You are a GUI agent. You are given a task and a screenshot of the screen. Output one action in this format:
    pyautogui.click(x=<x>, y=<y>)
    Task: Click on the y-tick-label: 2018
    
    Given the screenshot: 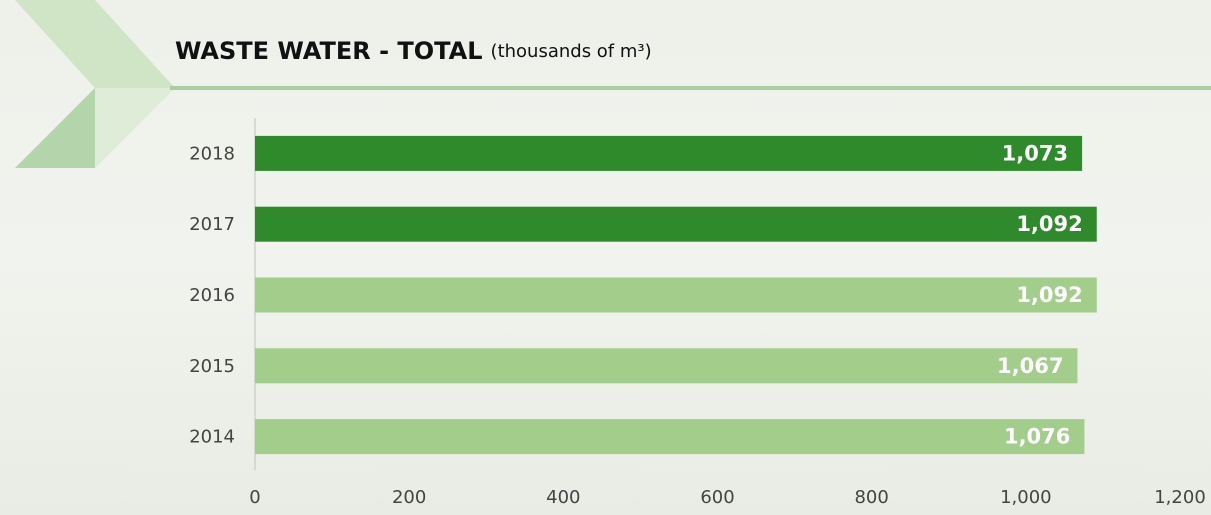 What is the action you would take?
    pyautogui.click(x=212, y=153)
    